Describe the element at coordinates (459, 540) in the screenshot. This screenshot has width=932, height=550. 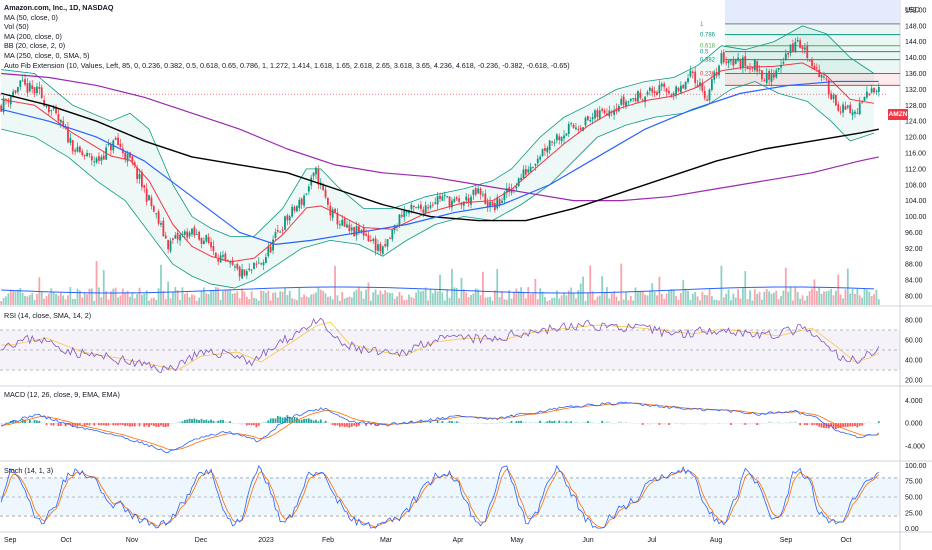
I see `time-axis-tick: Apr` at that location.